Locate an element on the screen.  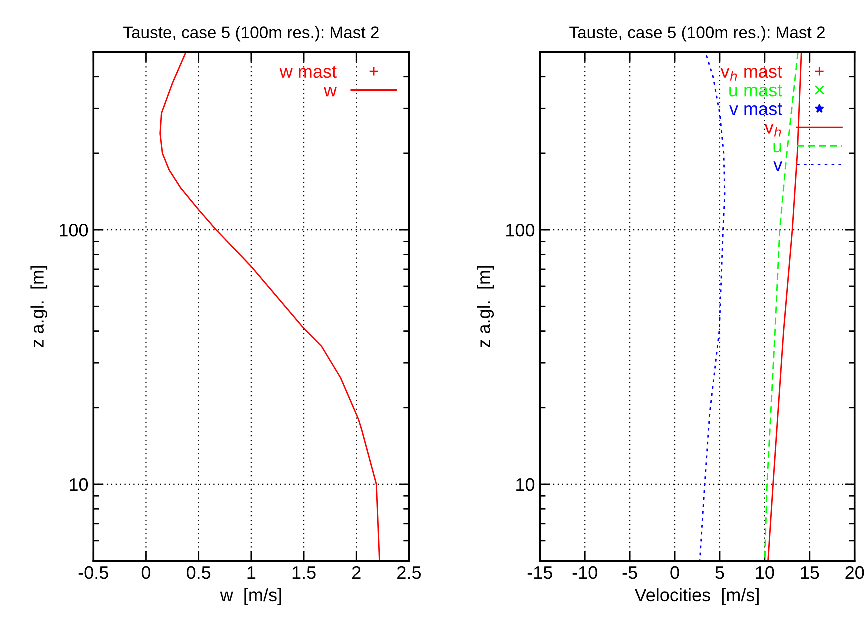
x-tick-label: -0.5 is located at coordinates (93, 573).